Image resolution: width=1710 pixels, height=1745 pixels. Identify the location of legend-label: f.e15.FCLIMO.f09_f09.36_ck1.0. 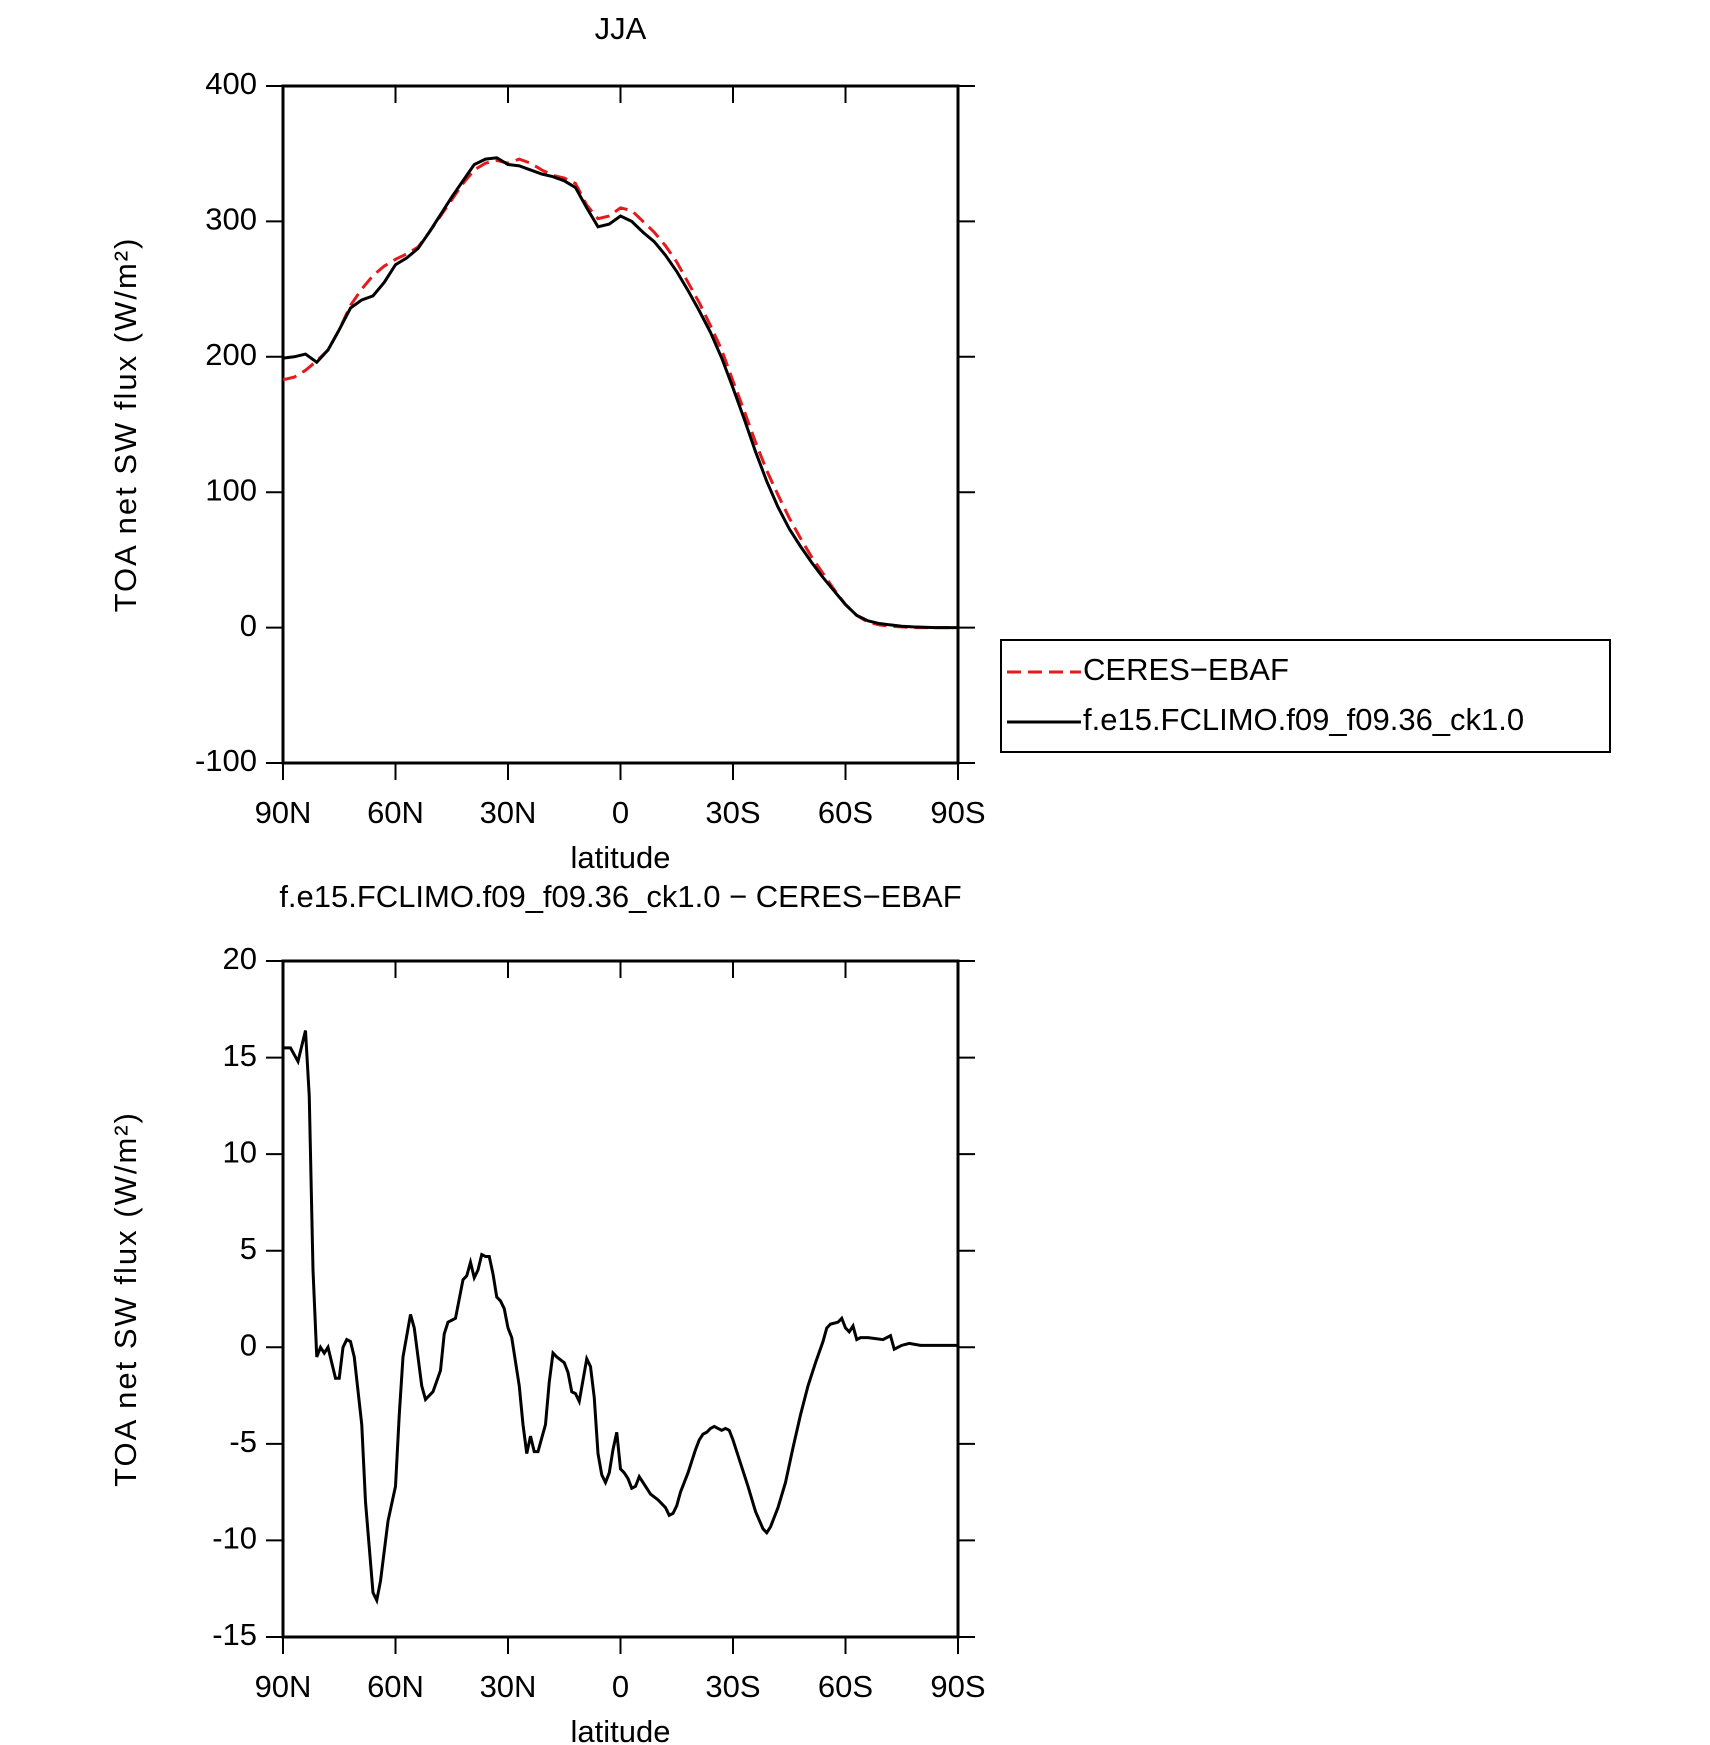
(1303, 719).